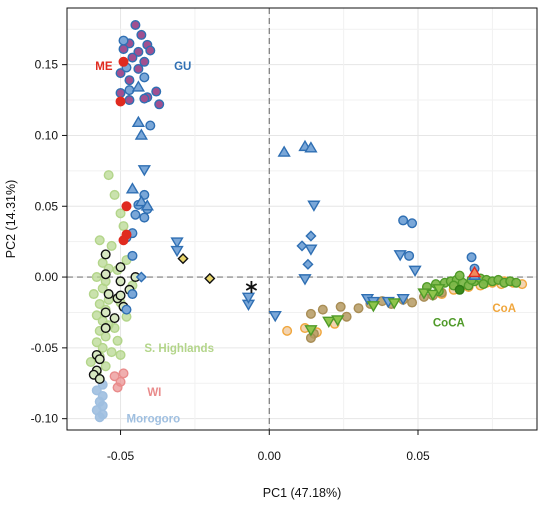  Describe the element at coordinates (153, 420) in the screenshot. I see `group-label: Morogoro` at that location.